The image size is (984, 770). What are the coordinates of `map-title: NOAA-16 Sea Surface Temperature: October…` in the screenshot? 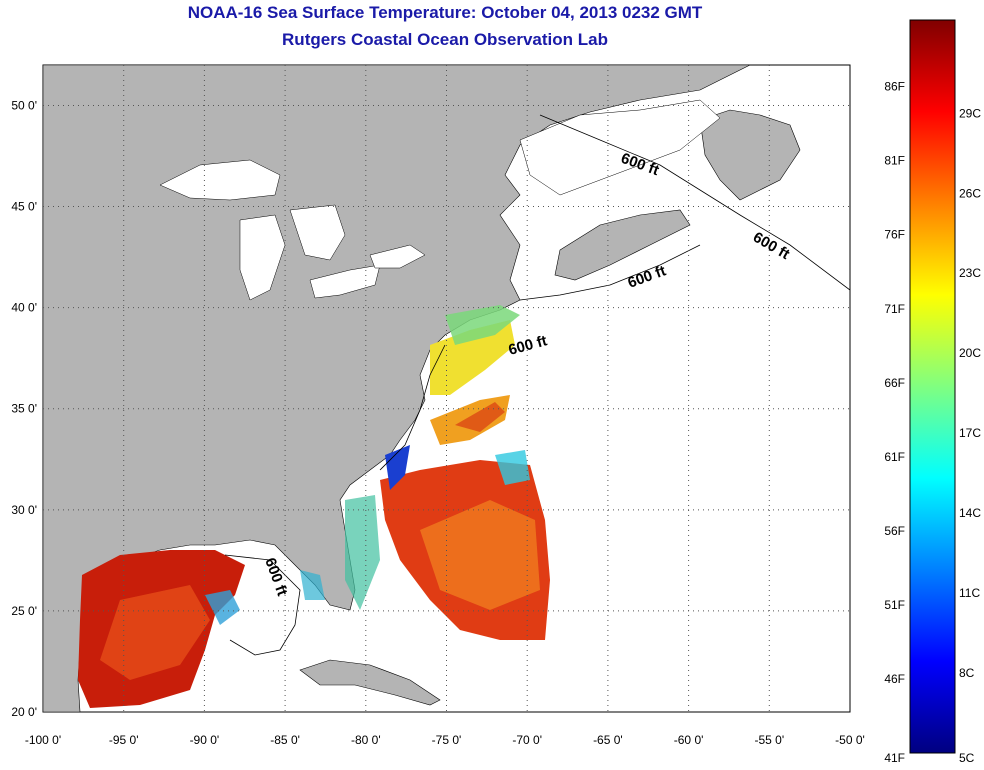 It's located at (445, 12).